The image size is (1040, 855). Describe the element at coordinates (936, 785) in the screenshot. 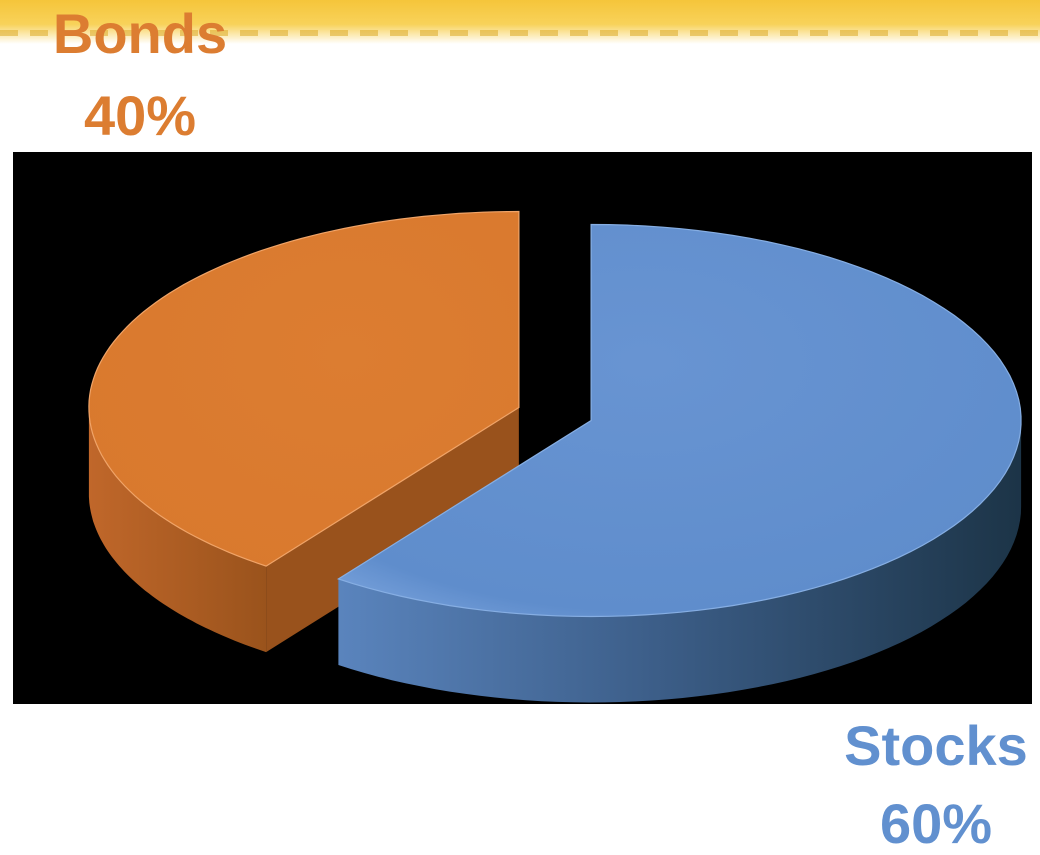

I see `stocks-data-label: Stocks 60%` at that location.